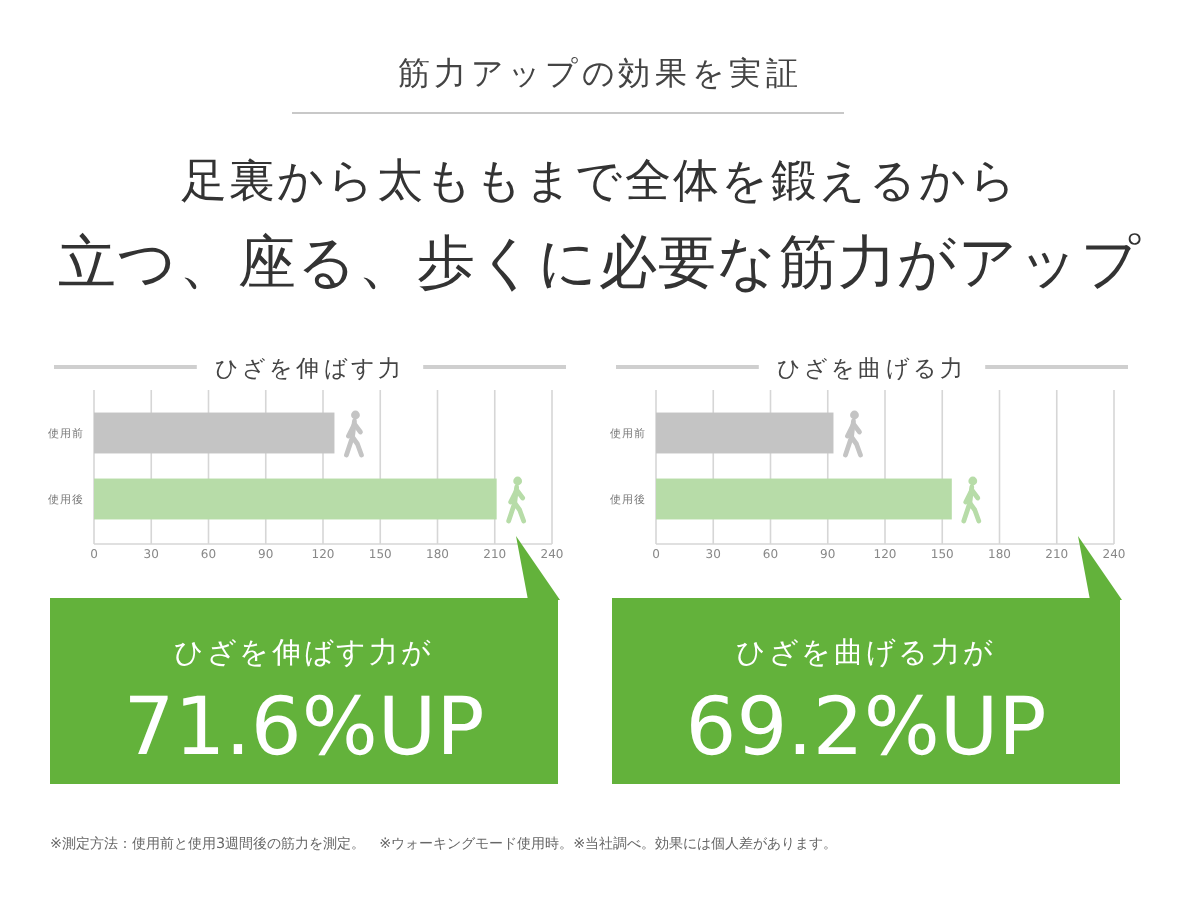 The width and height of the screenshot is (1200, 900). Describe the element at coordinates (600, 73) in the screenshot. I see `text: 筋力アップの効果を実証` at that location.